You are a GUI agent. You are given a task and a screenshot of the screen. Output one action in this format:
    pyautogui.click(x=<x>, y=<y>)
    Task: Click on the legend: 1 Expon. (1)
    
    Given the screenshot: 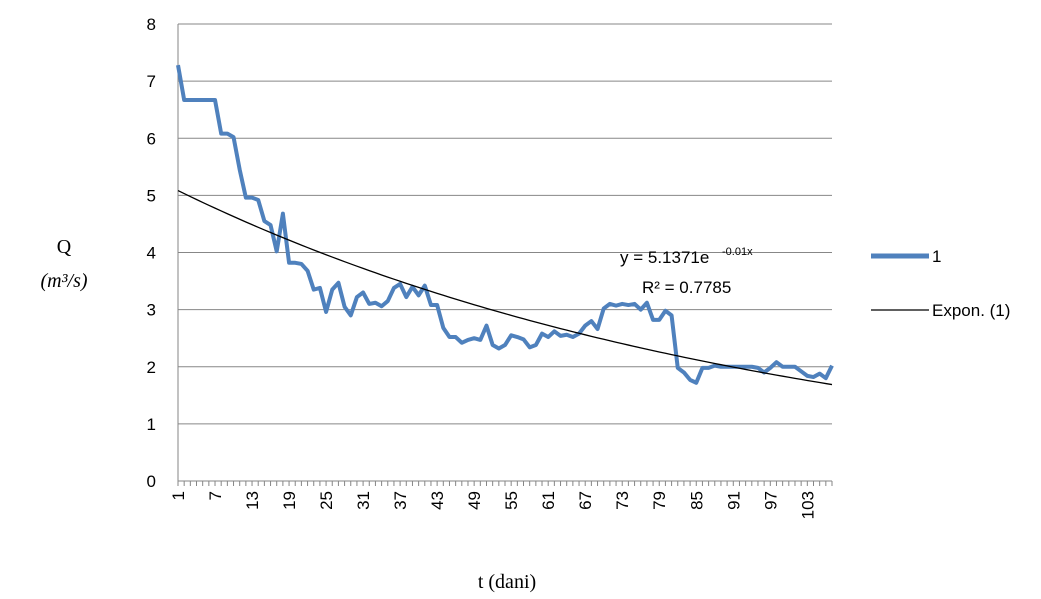 What is the action you would take?
    pyautogui.click(x=940, y=283)
    